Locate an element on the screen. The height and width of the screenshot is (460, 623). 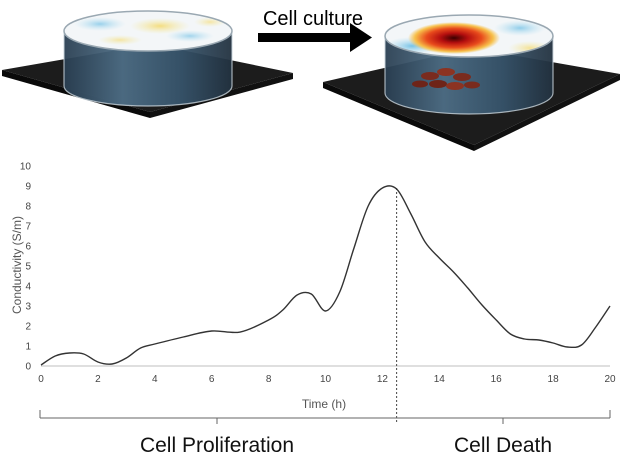
y-tick-label: 3 is located at coordinates (28, 307).